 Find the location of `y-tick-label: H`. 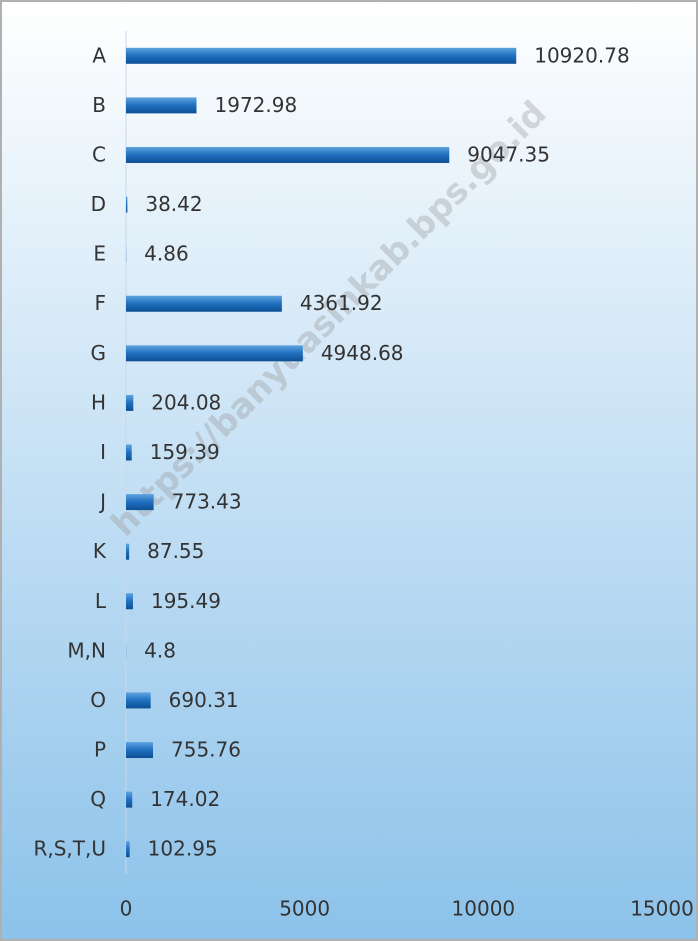

y-tick-label: H is located at coordinates (98, 402).